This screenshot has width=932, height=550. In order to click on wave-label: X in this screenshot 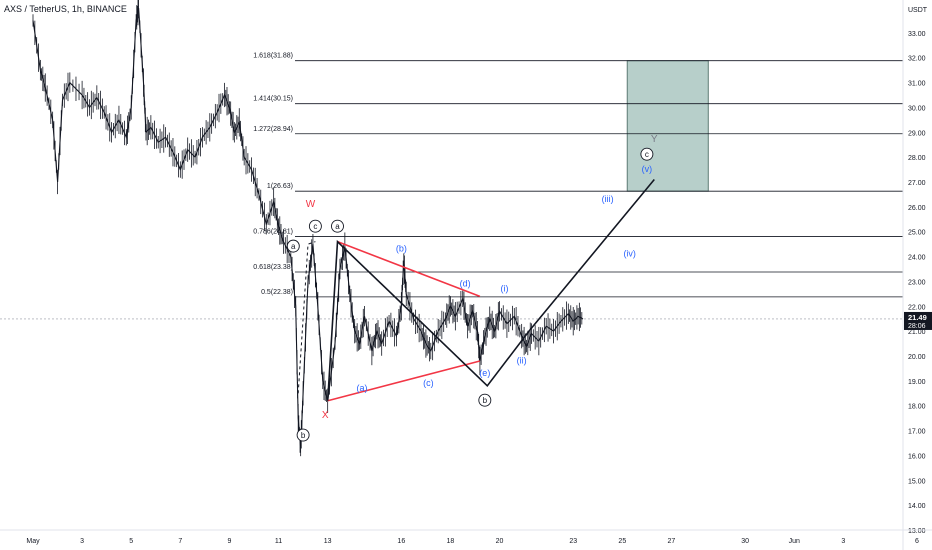, I will do `click(325, 415)`.